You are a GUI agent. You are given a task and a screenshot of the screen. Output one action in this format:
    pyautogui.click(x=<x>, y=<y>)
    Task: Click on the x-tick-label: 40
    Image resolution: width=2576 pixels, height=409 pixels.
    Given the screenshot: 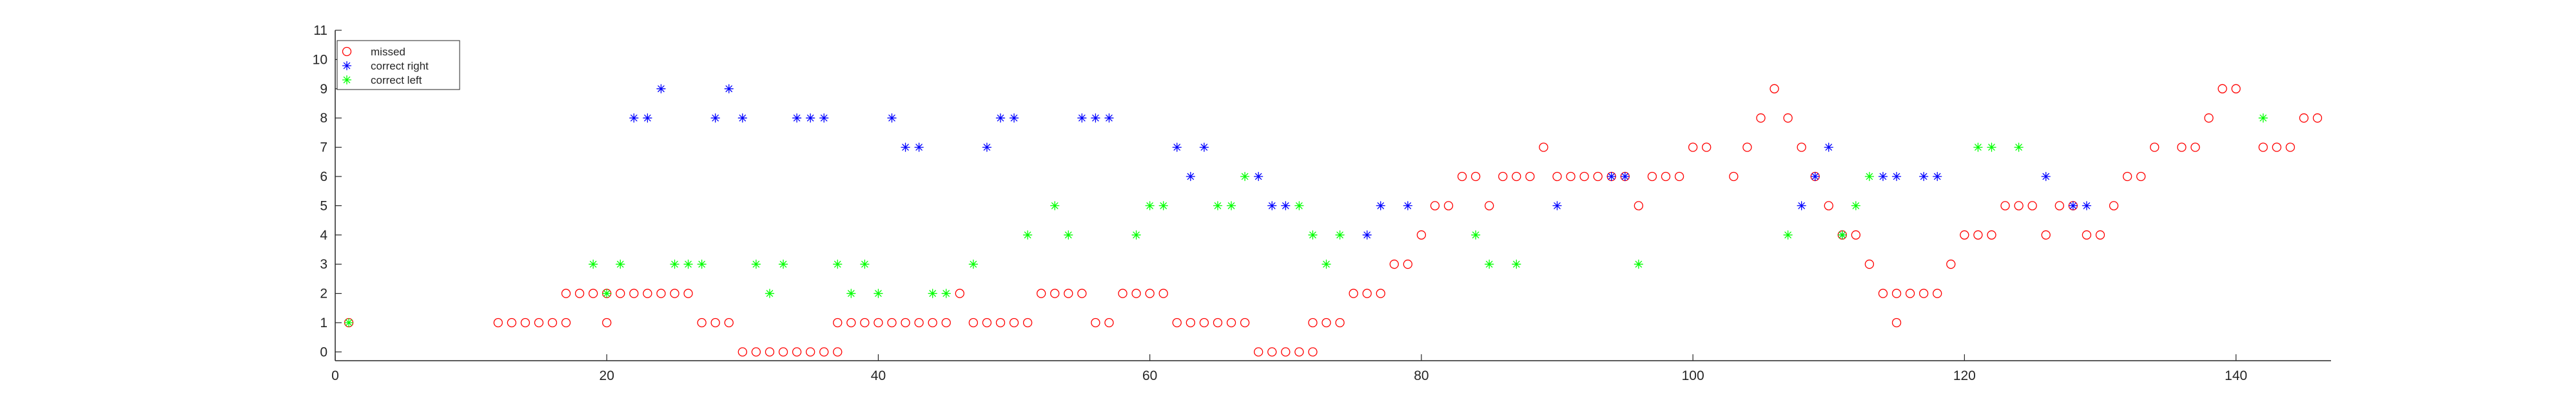 What is the action you would take?
    pyautogui.click(x=879, y=376)
    